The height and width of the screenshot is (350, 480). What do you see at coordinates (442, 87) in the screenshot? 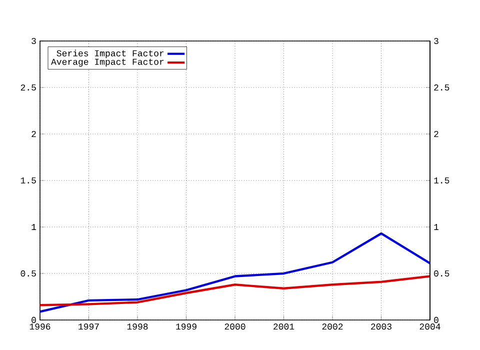
I see `y-tick-label: 2.5` at bounding box center [442, 87].